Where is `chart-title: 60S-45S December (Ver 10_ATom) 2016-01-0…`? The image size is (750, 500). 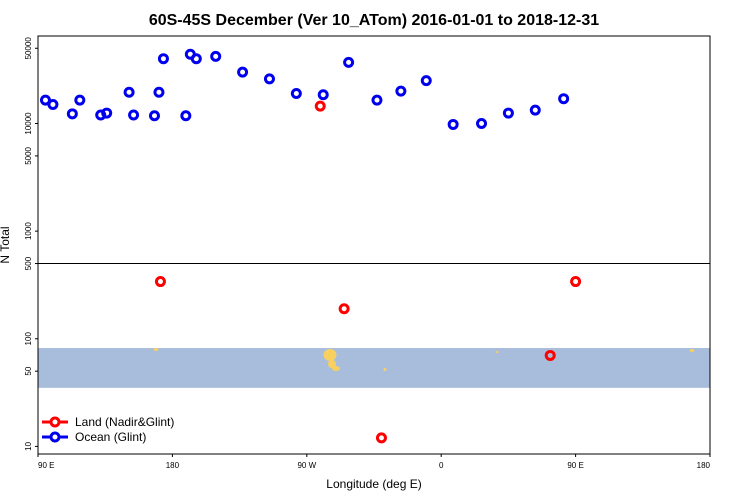 chart-title: 60S-45S December (Ver 10_ATom) 2016-01-0… is located at coordinates (374, 20).